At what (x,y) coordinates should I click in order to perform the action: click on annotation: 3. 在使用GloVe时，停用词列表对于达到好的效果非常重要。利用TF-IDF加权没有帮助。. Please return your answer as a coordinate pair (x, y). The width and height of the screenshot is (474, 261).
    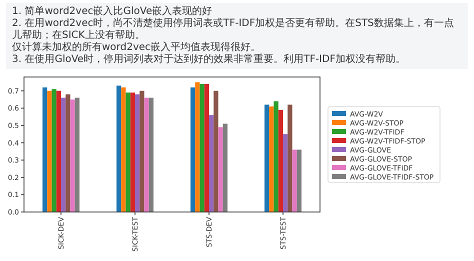
    Looking at the image, I should click on (209, 60).